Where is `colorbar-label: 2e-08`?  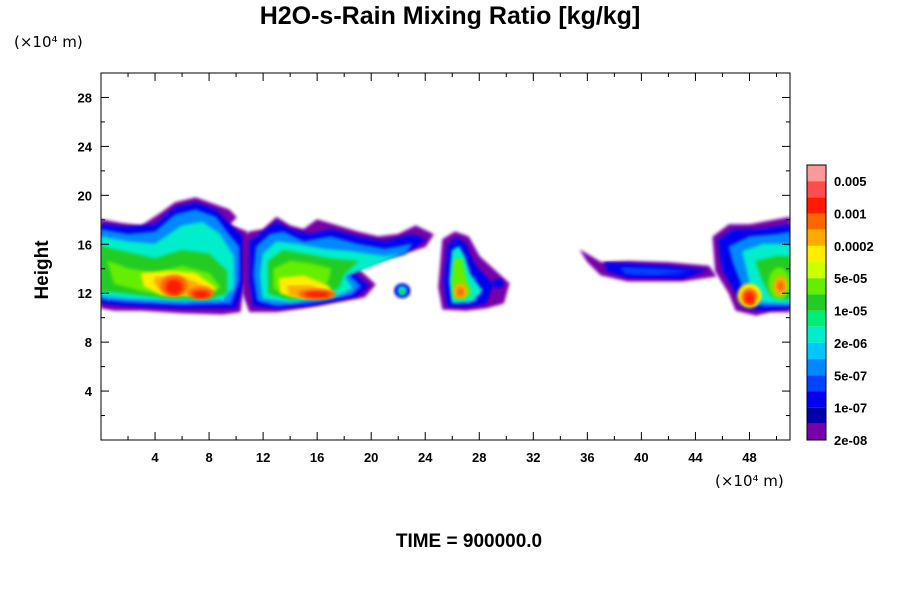
colorbar-label: 2e-08 is located at coordinates (850, 440).